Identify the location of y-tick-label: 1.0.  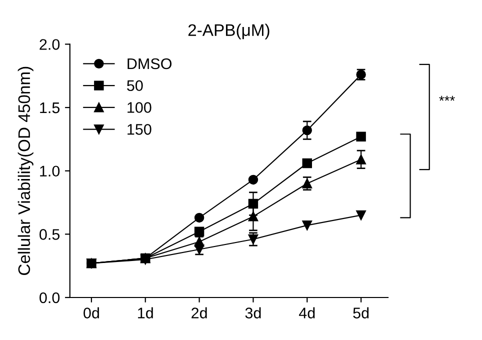
(50, 171).